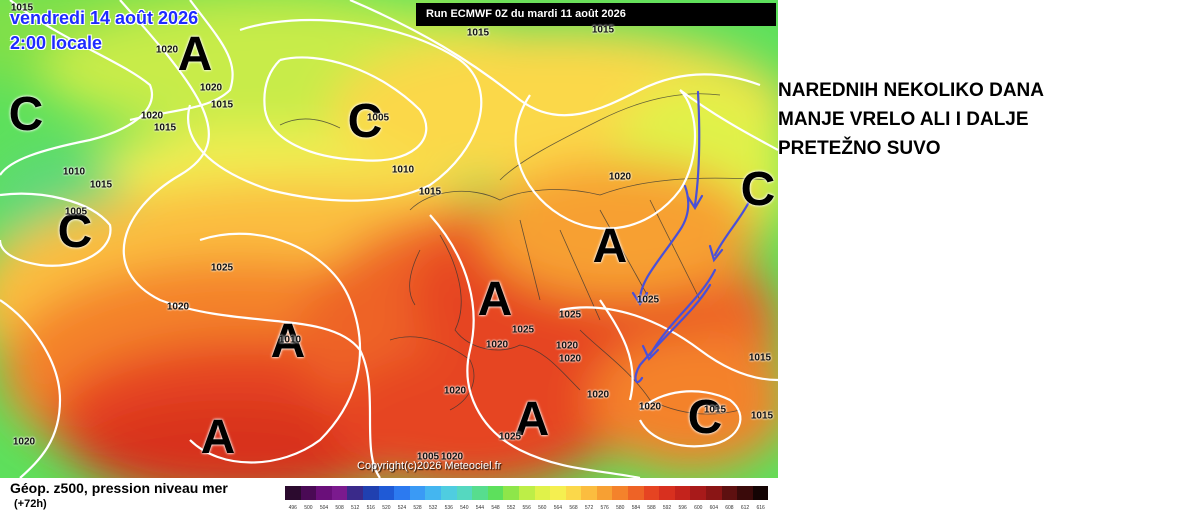 Image resolution: width=1200 pixels, height=518 pixels. I want to click on colorbar-tick: 596, so click(682, 508).